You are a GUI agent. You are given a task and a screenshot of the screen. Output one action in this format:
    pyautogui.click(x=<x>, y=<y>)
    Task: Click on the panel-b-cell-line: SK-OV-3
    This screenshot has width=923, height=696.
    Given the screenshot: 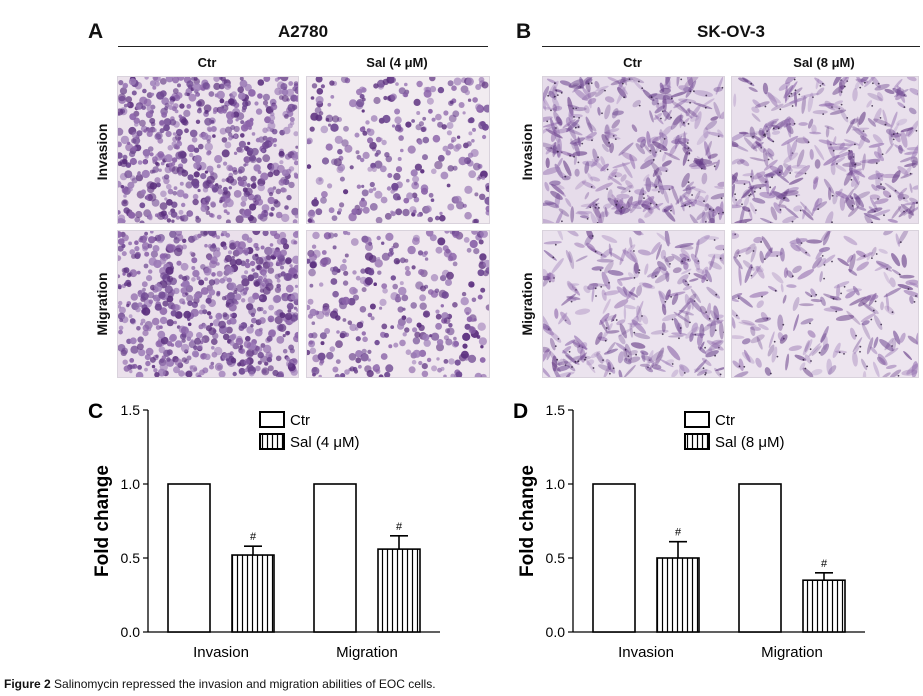 What is the action you would take?
    pyautogui.click(x=731, y=31)
    